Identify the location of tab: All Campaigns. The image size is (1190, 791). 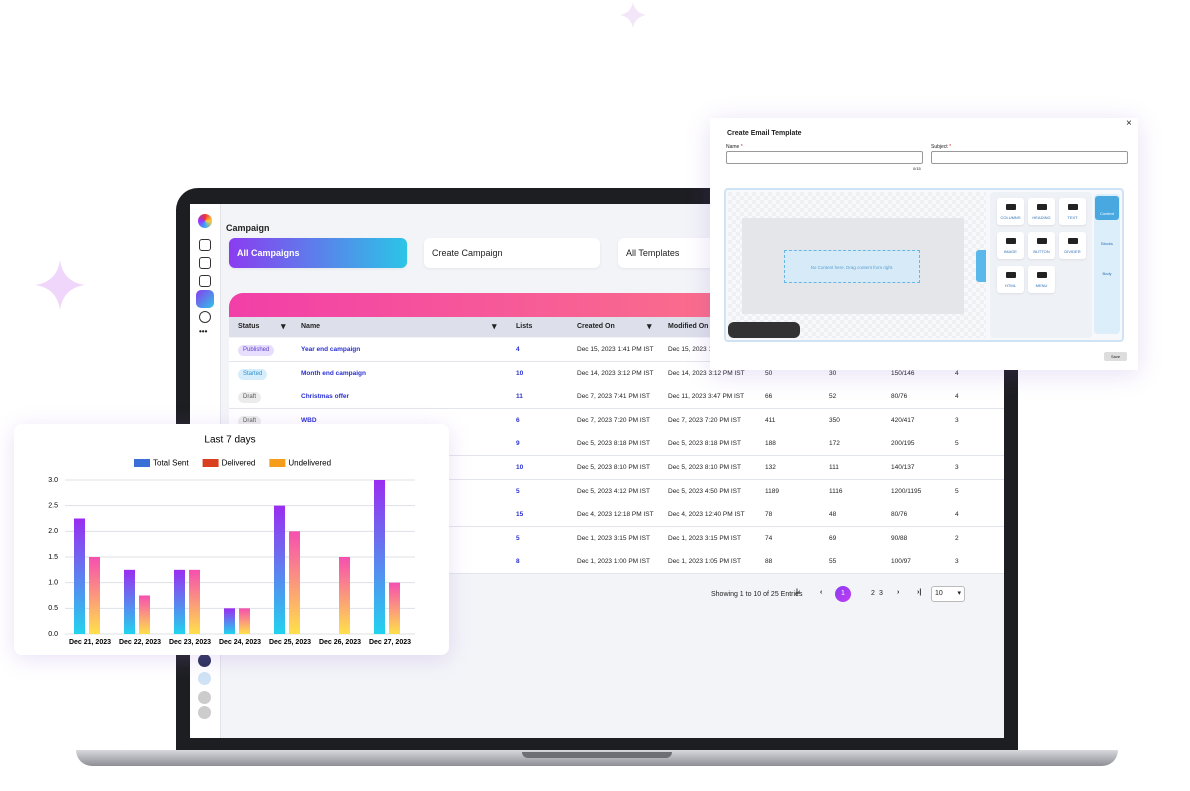
(318, 253).